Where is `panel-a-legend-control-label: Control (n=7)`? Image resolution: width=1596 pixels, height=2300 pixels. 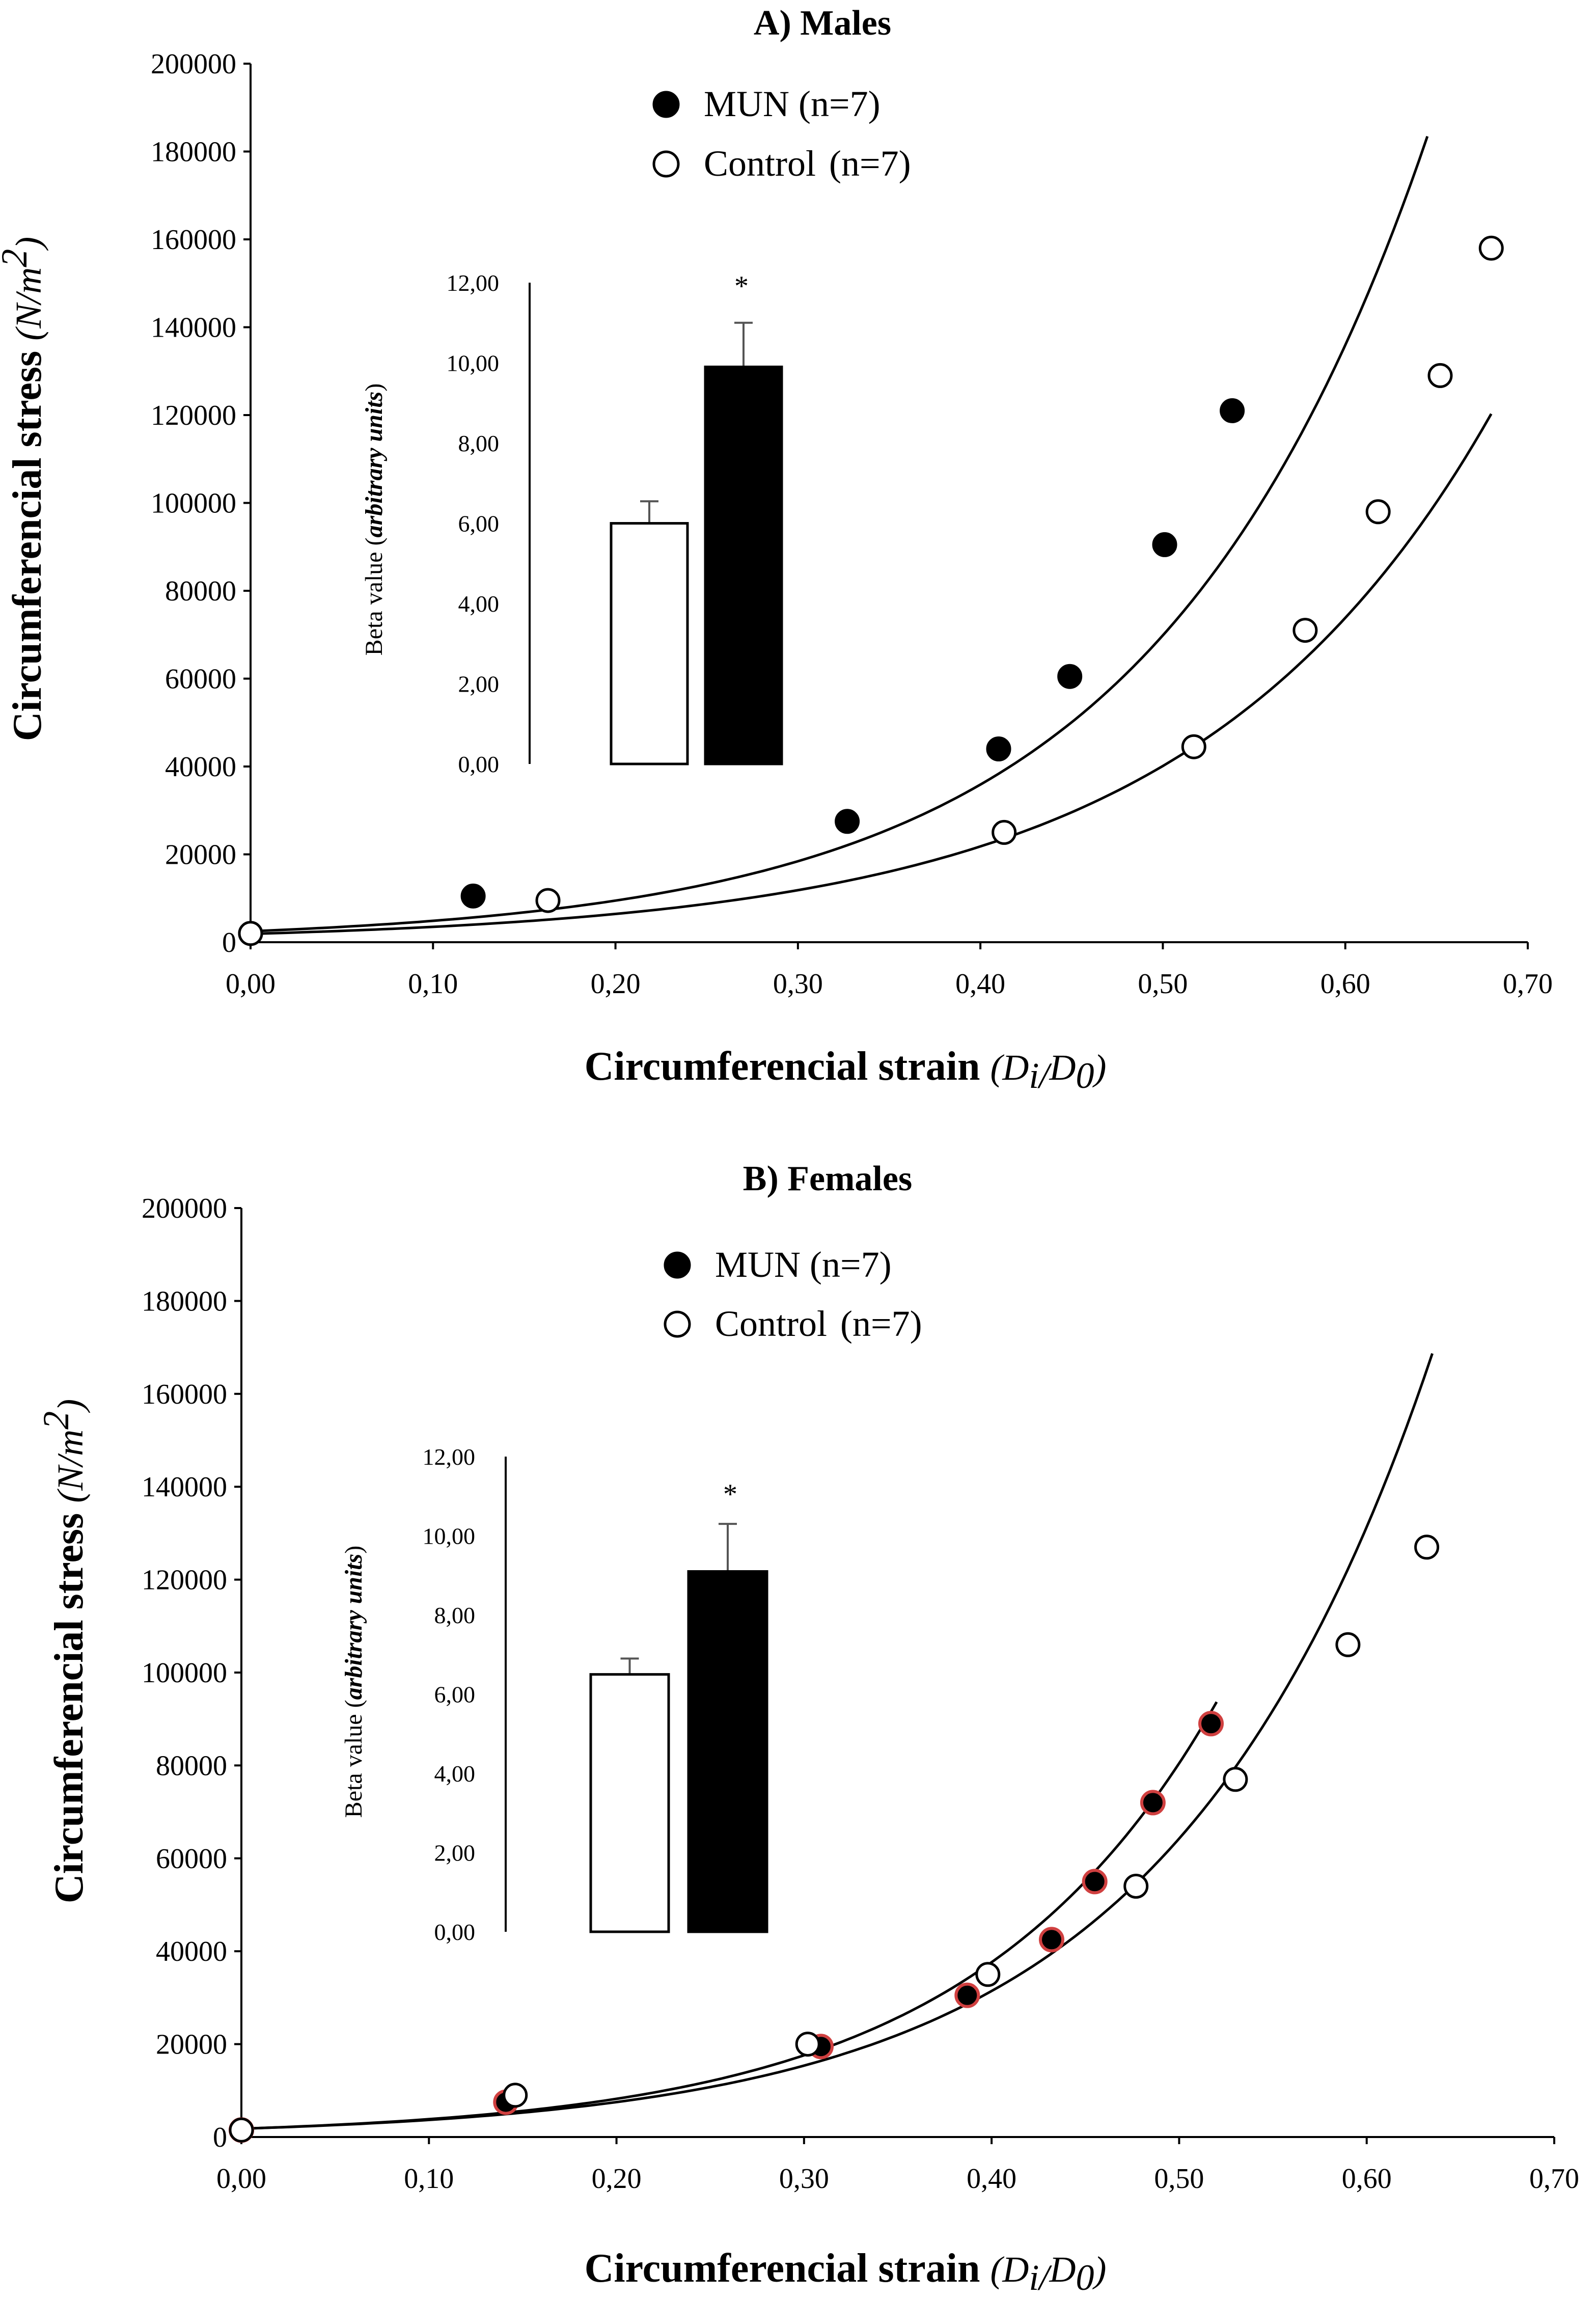 panel-a-legend-control-label: Control (n=7) is located at coordinates (807, 163).